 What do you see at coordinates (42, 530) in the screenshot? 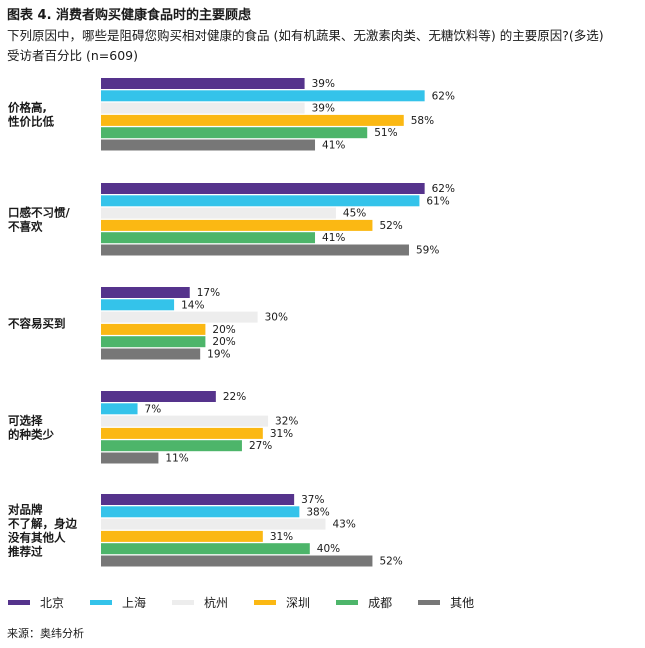
I see `category-label: 对品牌不了解，身边没有其他人推荐过` at bounding box center [42, 530].